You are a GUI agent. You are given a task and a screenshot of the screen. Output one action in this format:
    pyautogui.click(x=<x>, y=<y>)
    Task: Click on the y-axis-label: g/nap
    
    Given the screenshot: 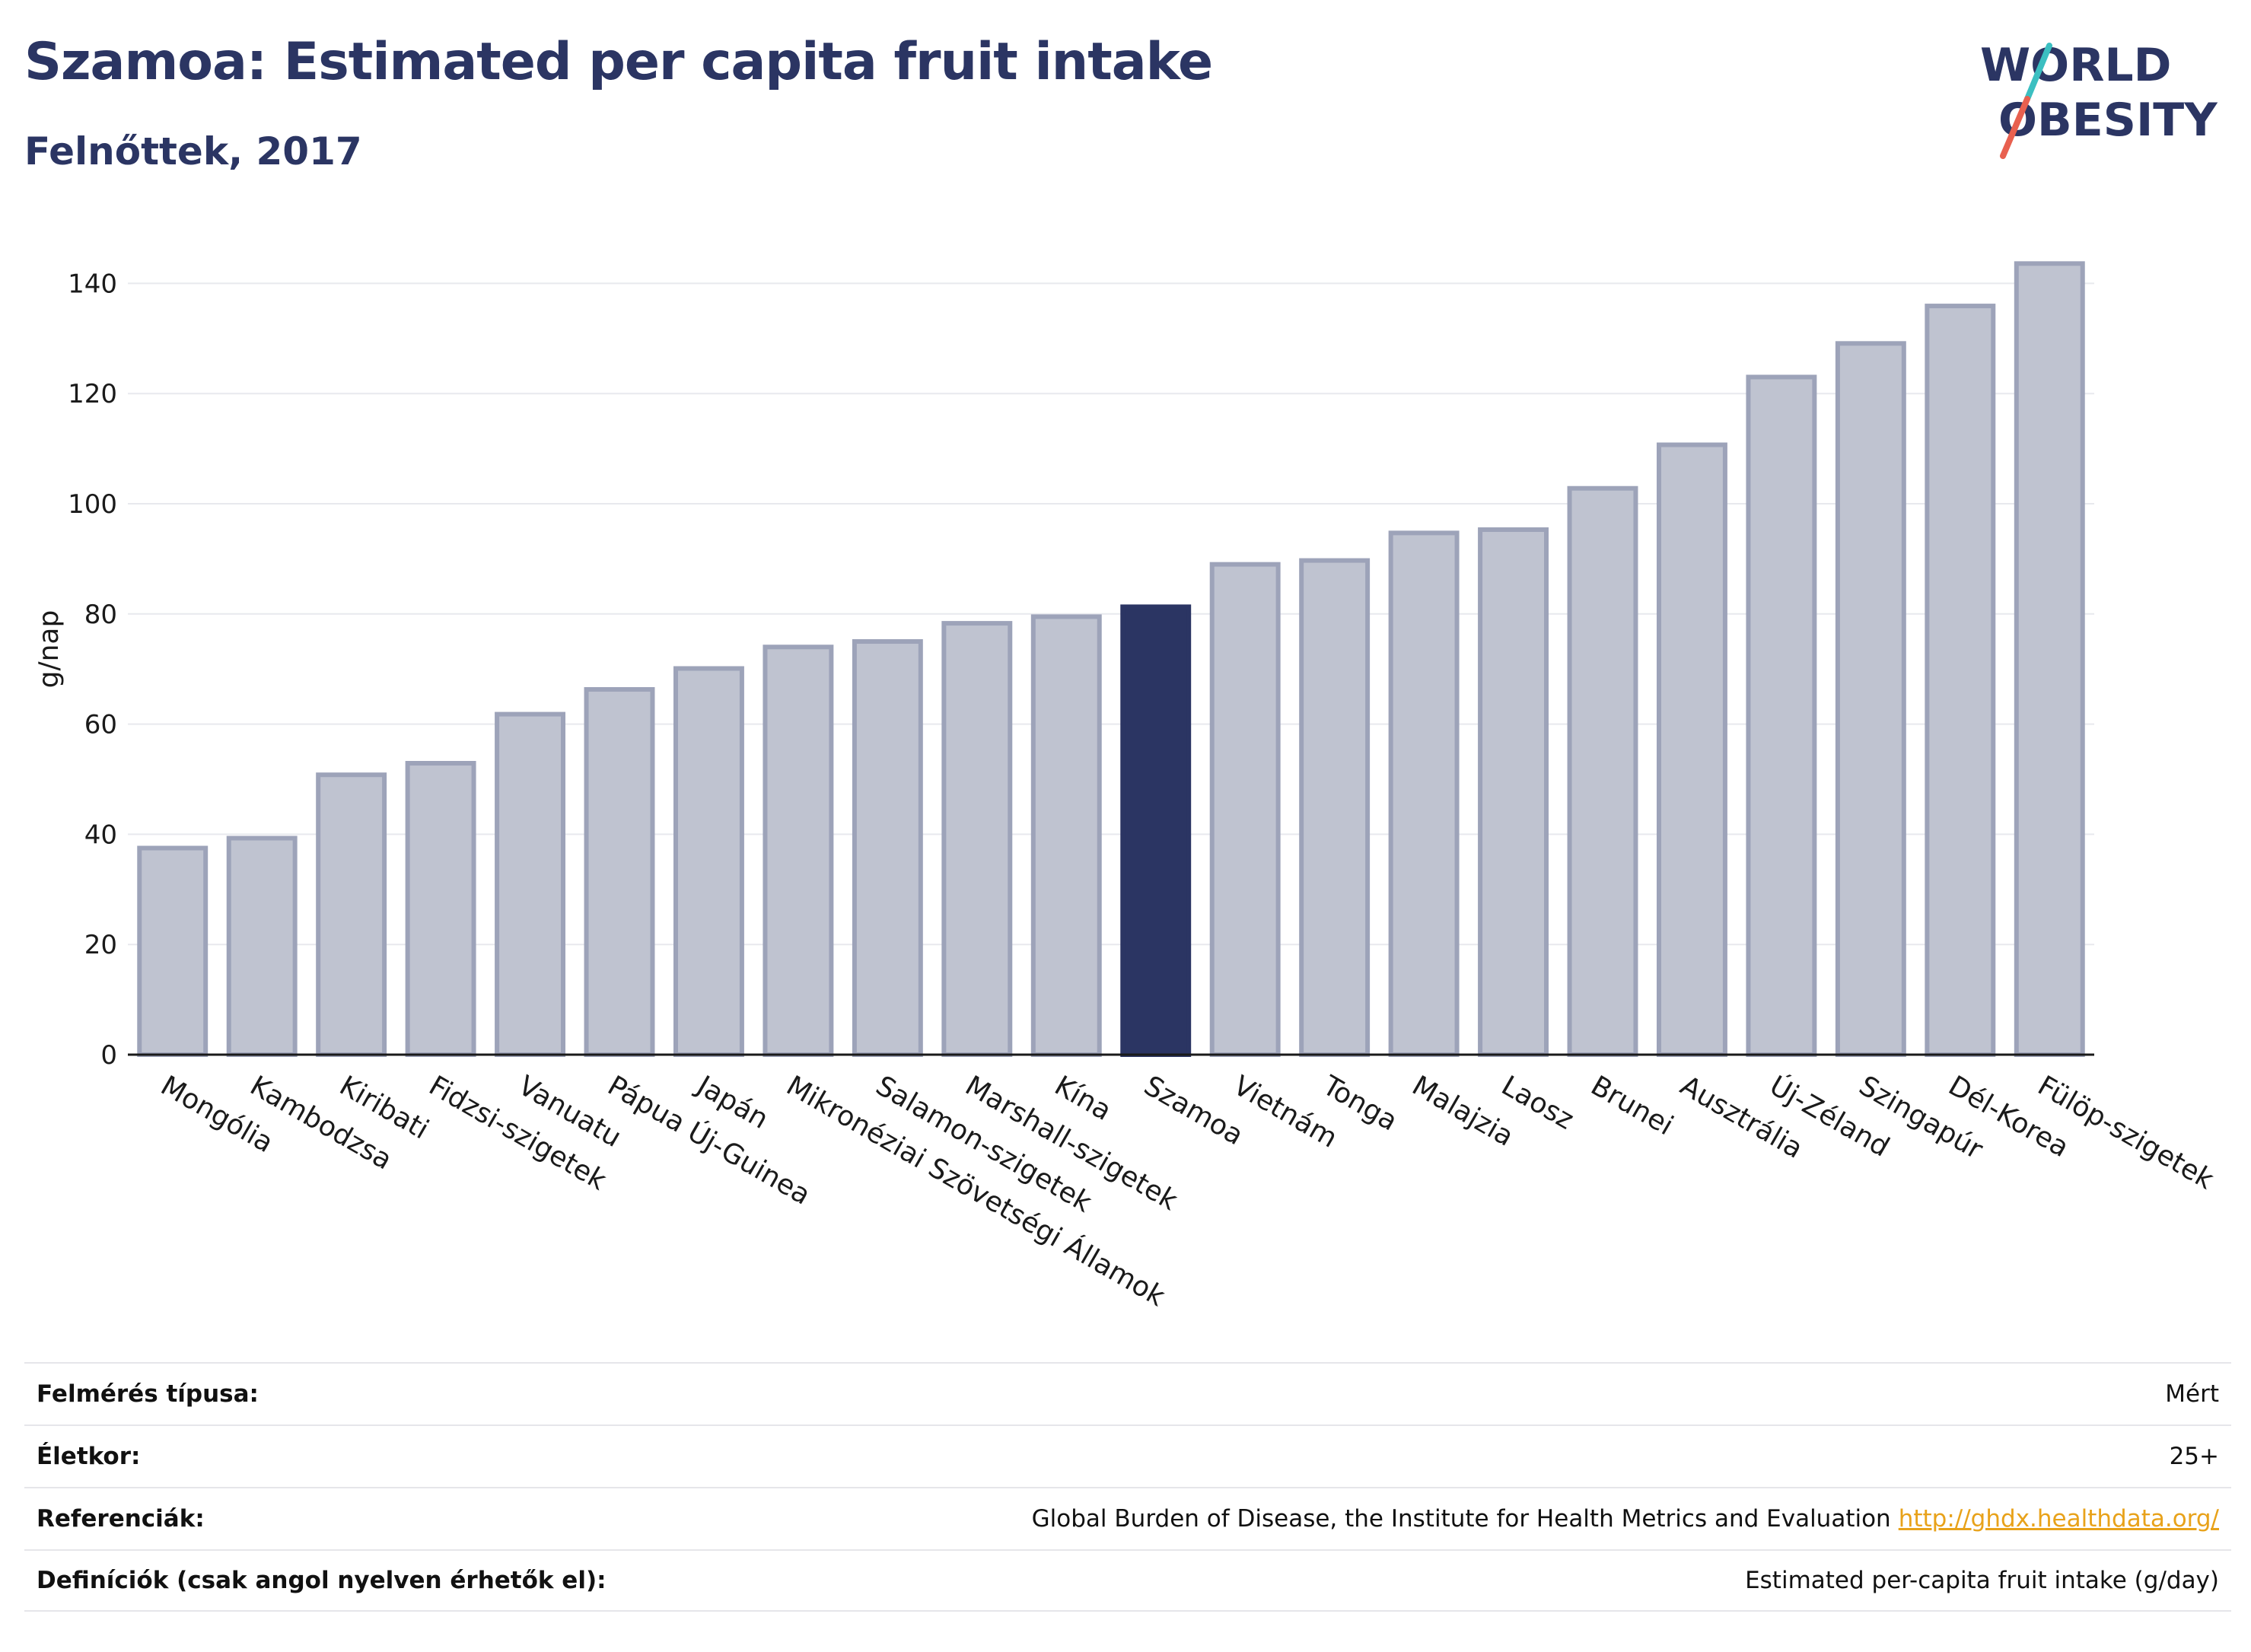 What is the action you would take?
    pyautogui.click(x=49, y=649)
    